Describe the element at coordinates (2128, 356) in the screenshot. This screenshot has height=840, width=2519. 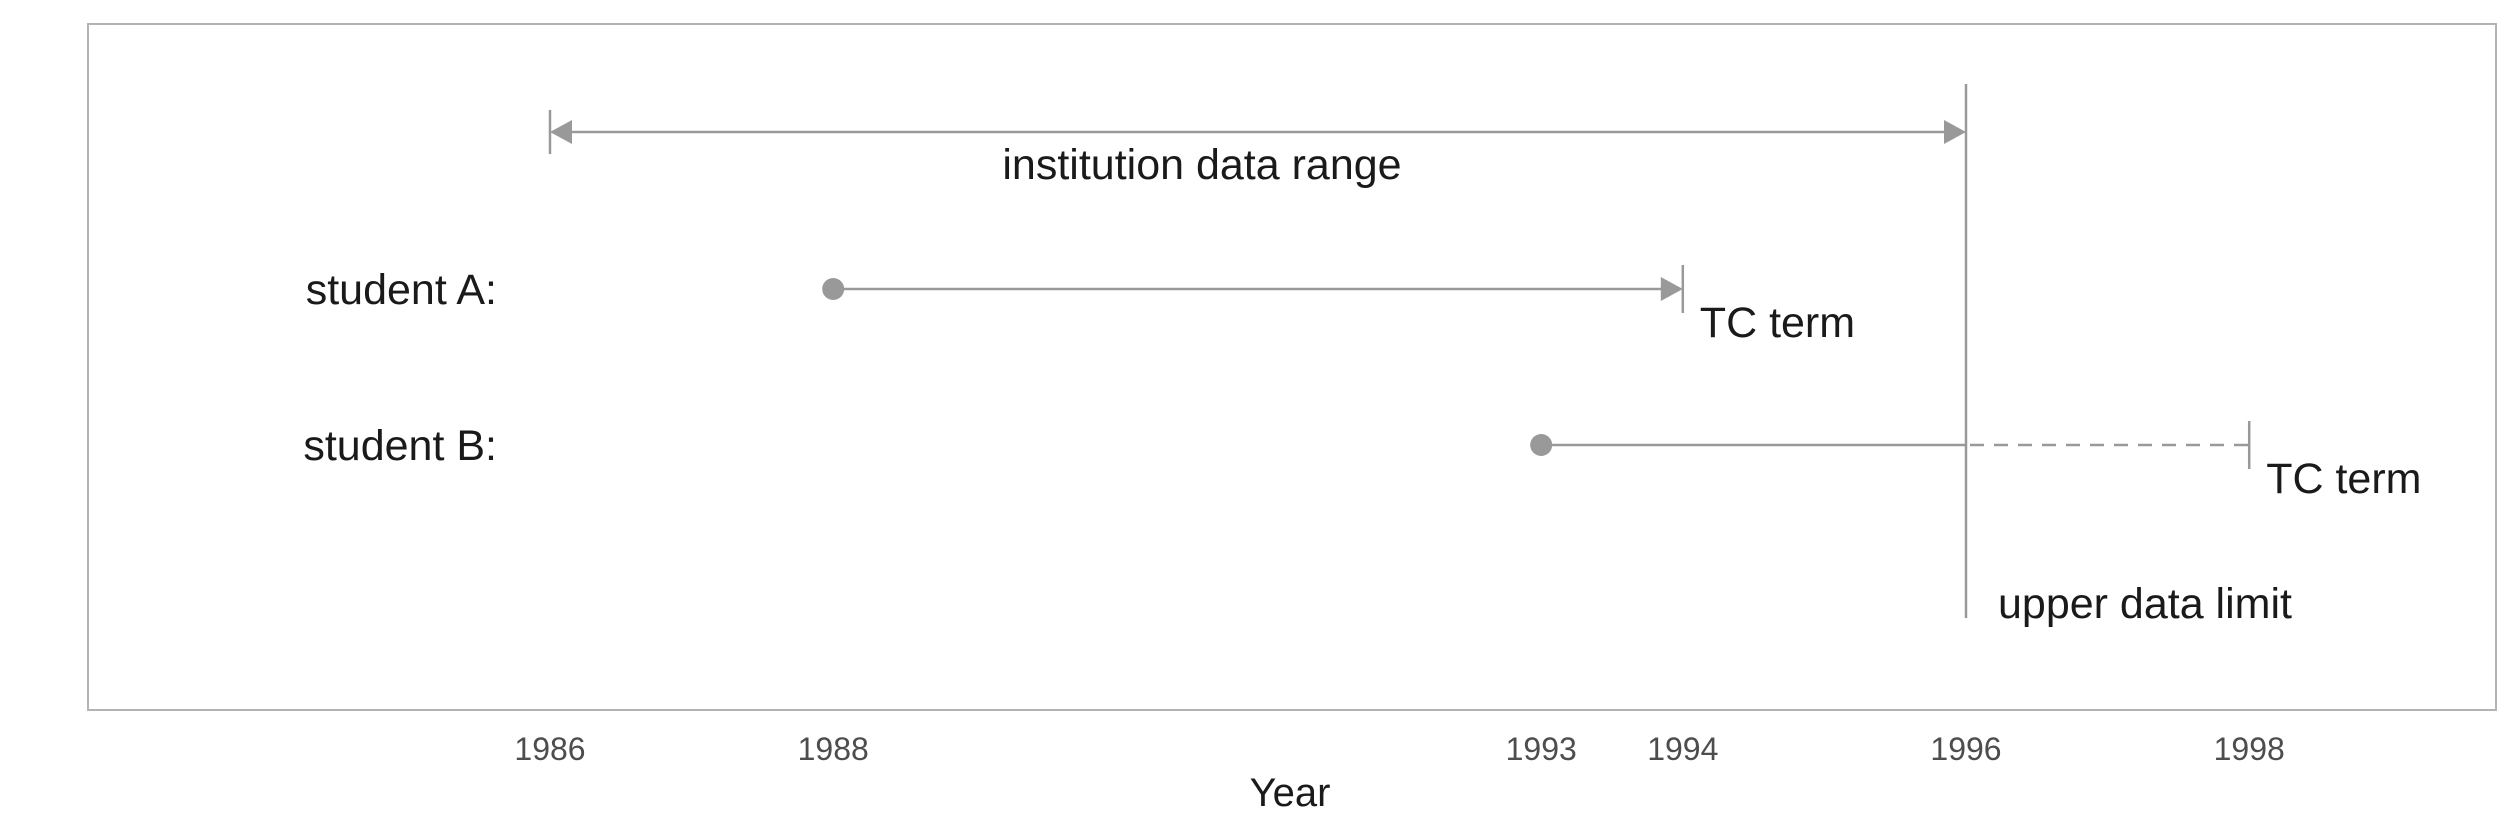
I see `upper-data-limit: upper data limit` at that location.